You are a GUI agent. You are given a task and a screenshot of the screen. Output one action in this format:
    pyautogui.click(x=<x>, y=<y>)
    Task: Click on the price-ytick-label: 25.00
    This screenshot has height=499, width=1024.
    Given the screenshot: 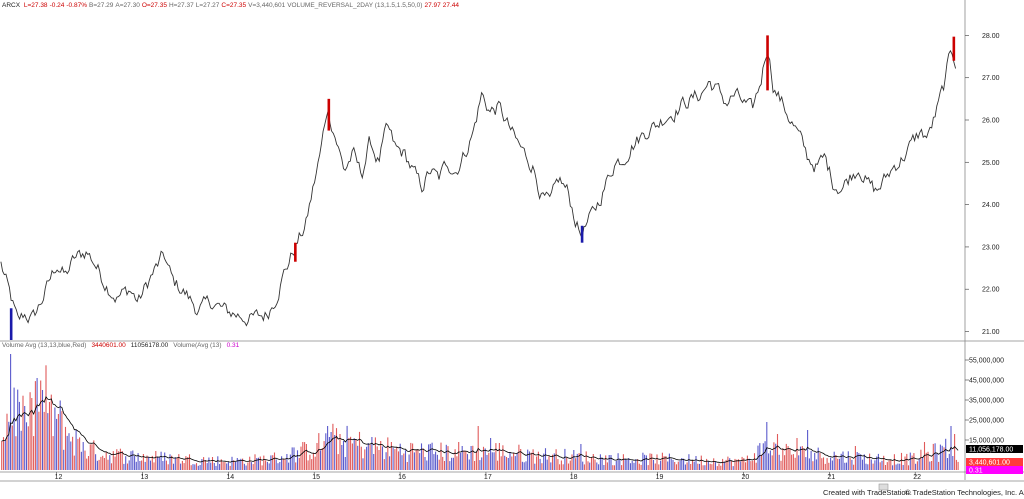 What is the action you would take?
    pyautogui.click(x=991, y=163)
    